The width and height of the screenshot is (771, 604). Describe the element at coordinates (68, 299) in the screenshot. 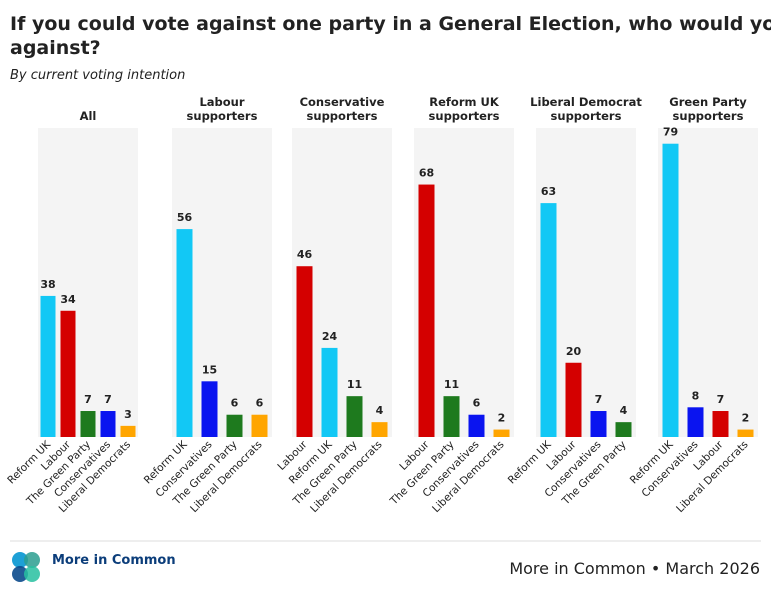

I see `value-label: 34` at that location.